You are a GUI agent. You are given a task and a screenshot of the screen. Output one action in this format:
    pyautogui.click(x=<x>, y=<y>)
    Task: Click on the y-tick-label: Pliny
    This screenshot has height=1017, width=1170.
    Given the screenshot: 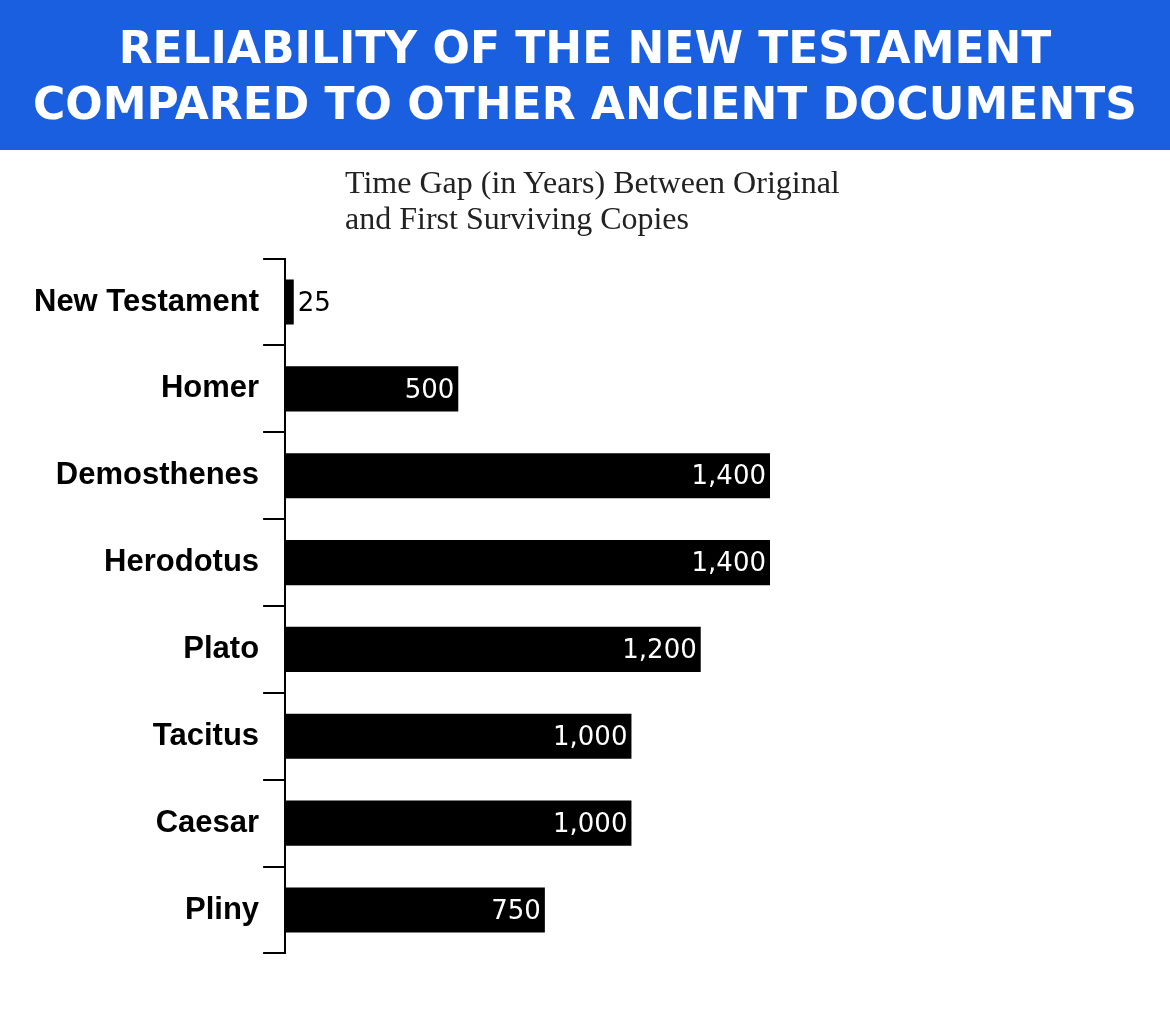 What is the action you would take?
    pyautogui.click(x=222, y=908)
    